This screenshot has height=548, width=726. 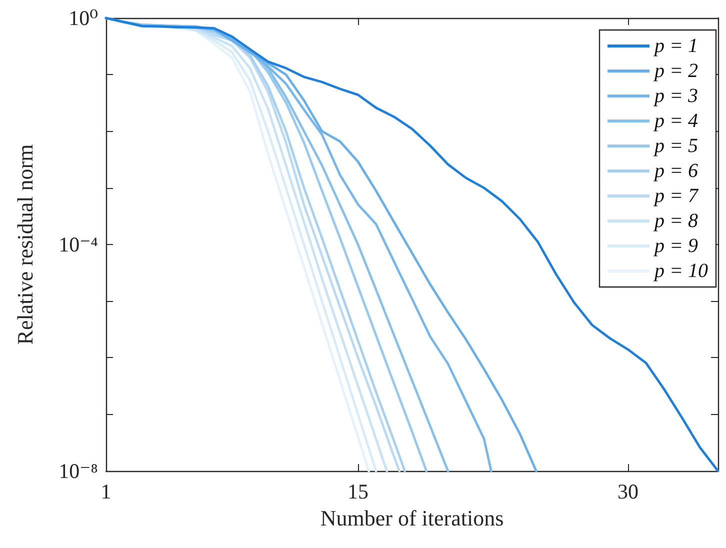 What do you see at coordinates (83, 18) in the screenshot?
I see `y-tick-label: 10⁰` at bounding box center [83, 18].